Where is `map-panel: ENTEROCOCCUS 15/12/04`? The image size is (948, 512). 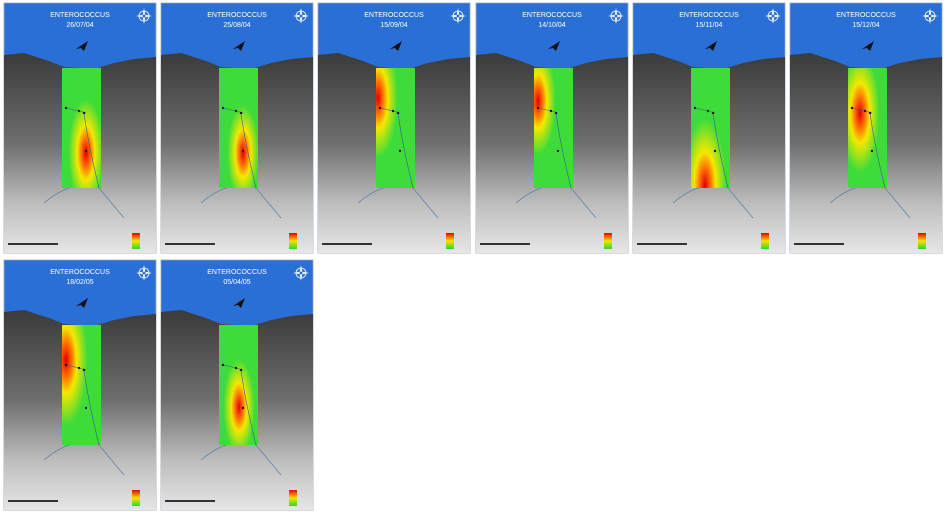
map-panel: ENTEROCOCCUS 15/12/04 is located at coordinates (866, 128).